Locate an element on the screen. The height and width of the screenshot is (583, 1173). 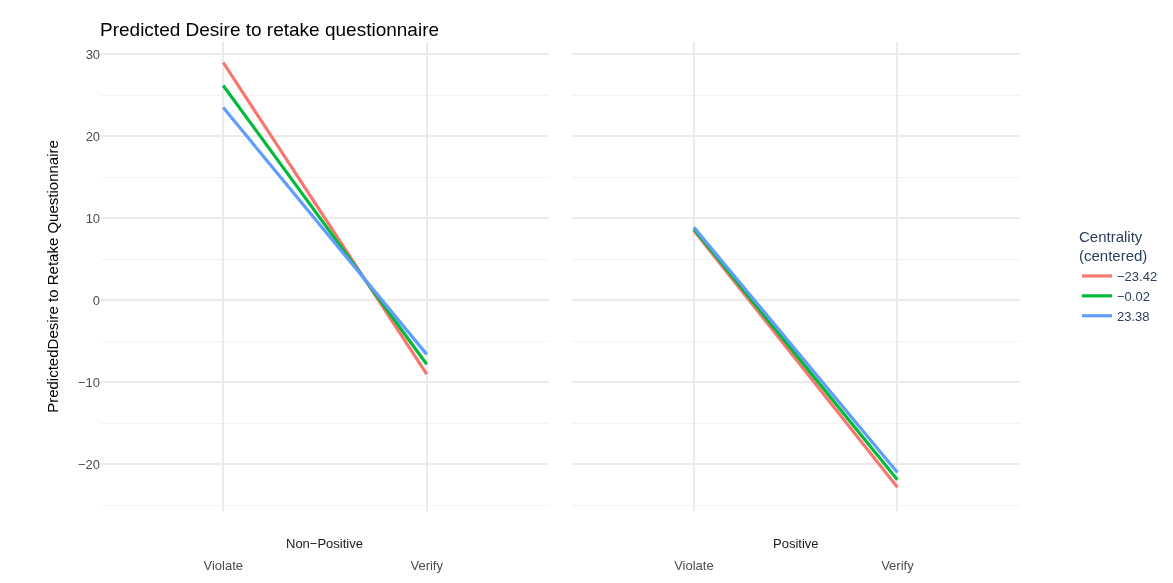
y-axis-title: PredictedDesire to Retake Questionnaire is located at coordinates (53, 276).